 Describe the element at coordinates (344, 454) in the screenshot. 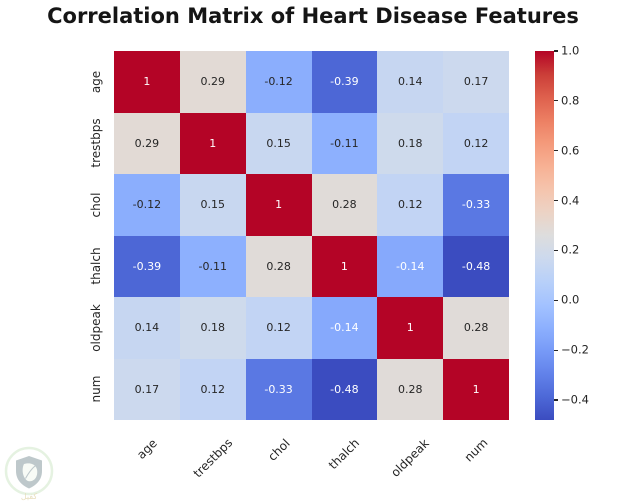

I see `x-tick-label-thalch: thalch` at that location.